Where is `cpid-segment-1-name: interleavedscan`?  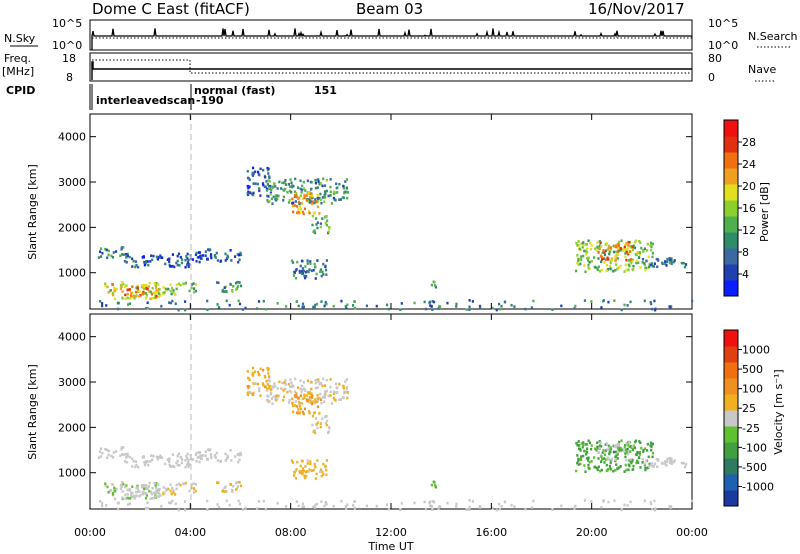 cpid-segment-1-name: interleavedscan is located at coordinates (145, 100).